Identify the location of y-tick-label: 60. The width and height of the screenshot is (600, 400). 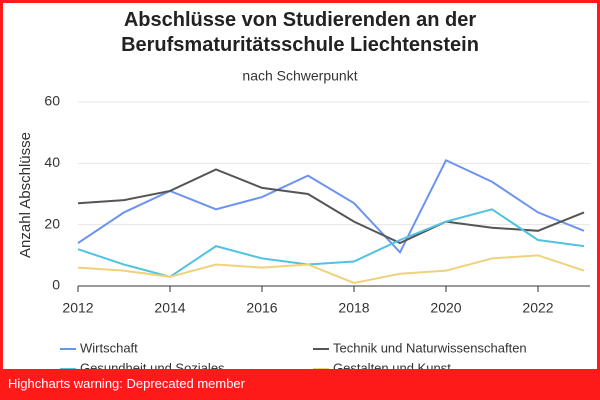
(52, 101).